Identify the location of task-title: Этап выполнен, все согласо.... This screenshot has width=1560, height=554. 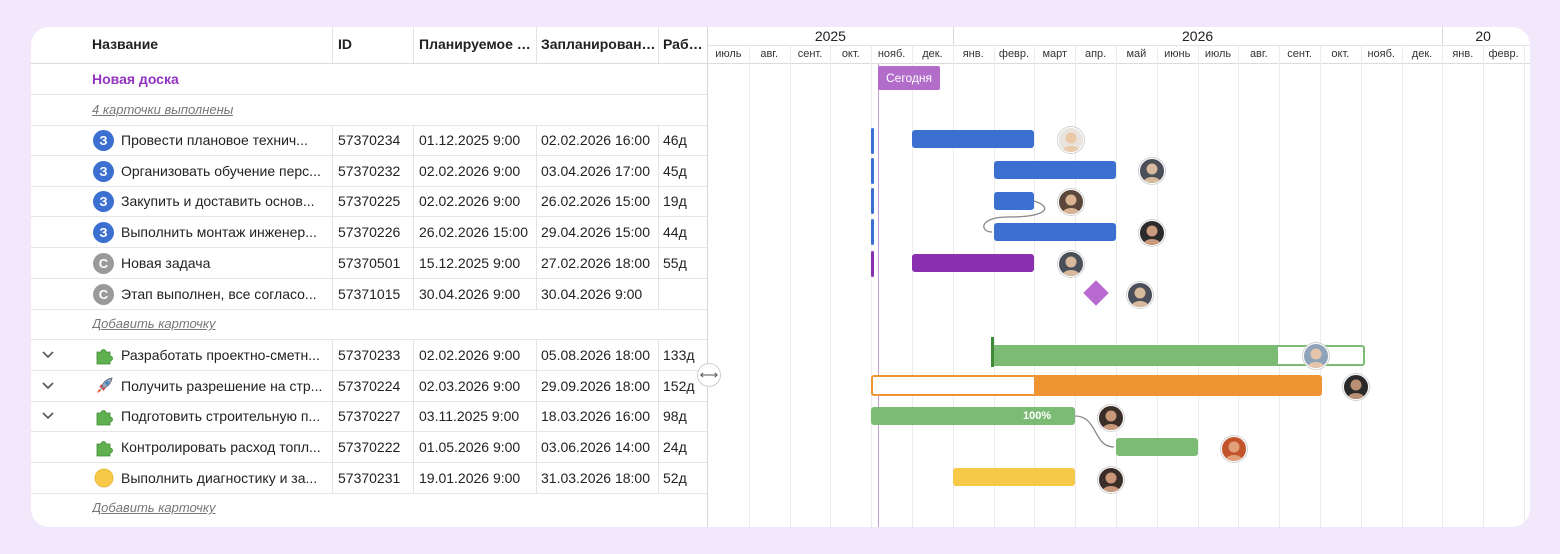
(219, 293).